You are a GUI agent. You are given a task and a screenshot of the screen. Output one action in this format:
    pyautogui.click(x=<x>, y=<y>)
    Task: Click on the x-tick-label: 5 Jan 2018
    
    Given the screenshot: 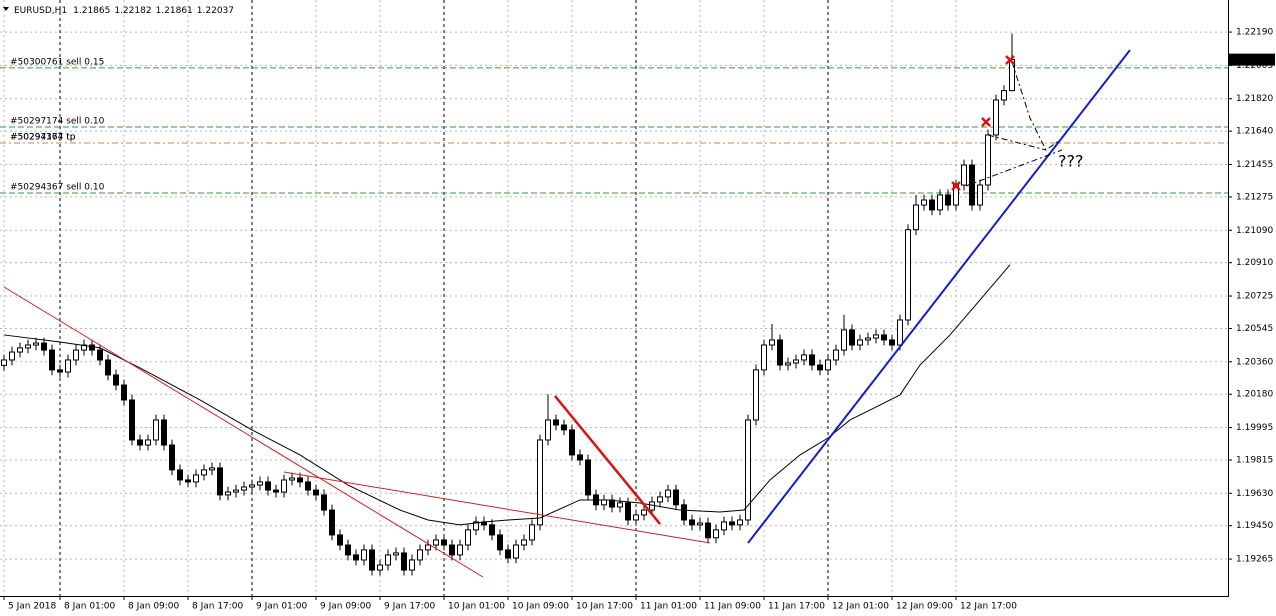 What is the action you would take?
    pyautogui.click(x=32, y=607)
    